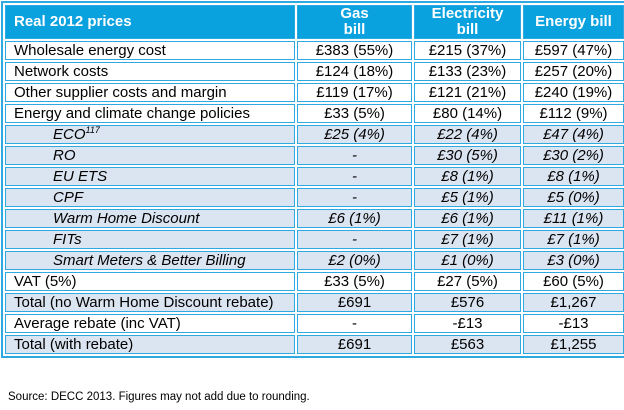  What do you see at coordinates (150, 22) in the screenshot?
I see `column-header-real-2012-prices: Real 2012 prices` at bounding box center [150, 22].